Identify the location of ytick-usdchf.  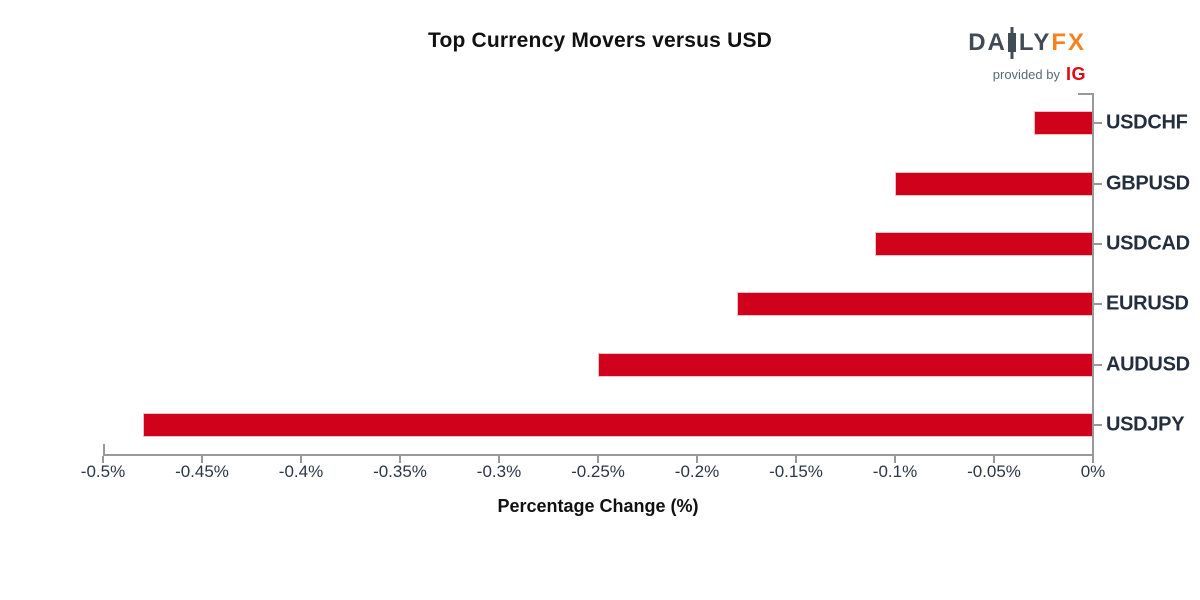
(1098, 123).